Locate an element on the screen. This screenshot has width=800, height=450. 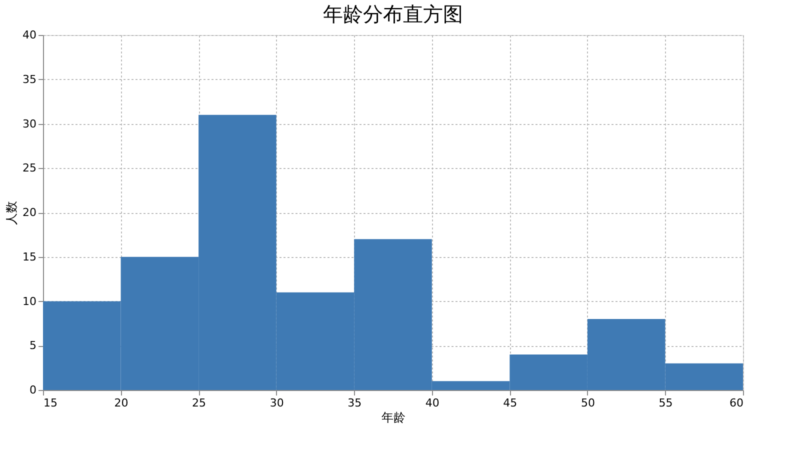
x-tick-label: 20 is located at coordinates (121, 403).